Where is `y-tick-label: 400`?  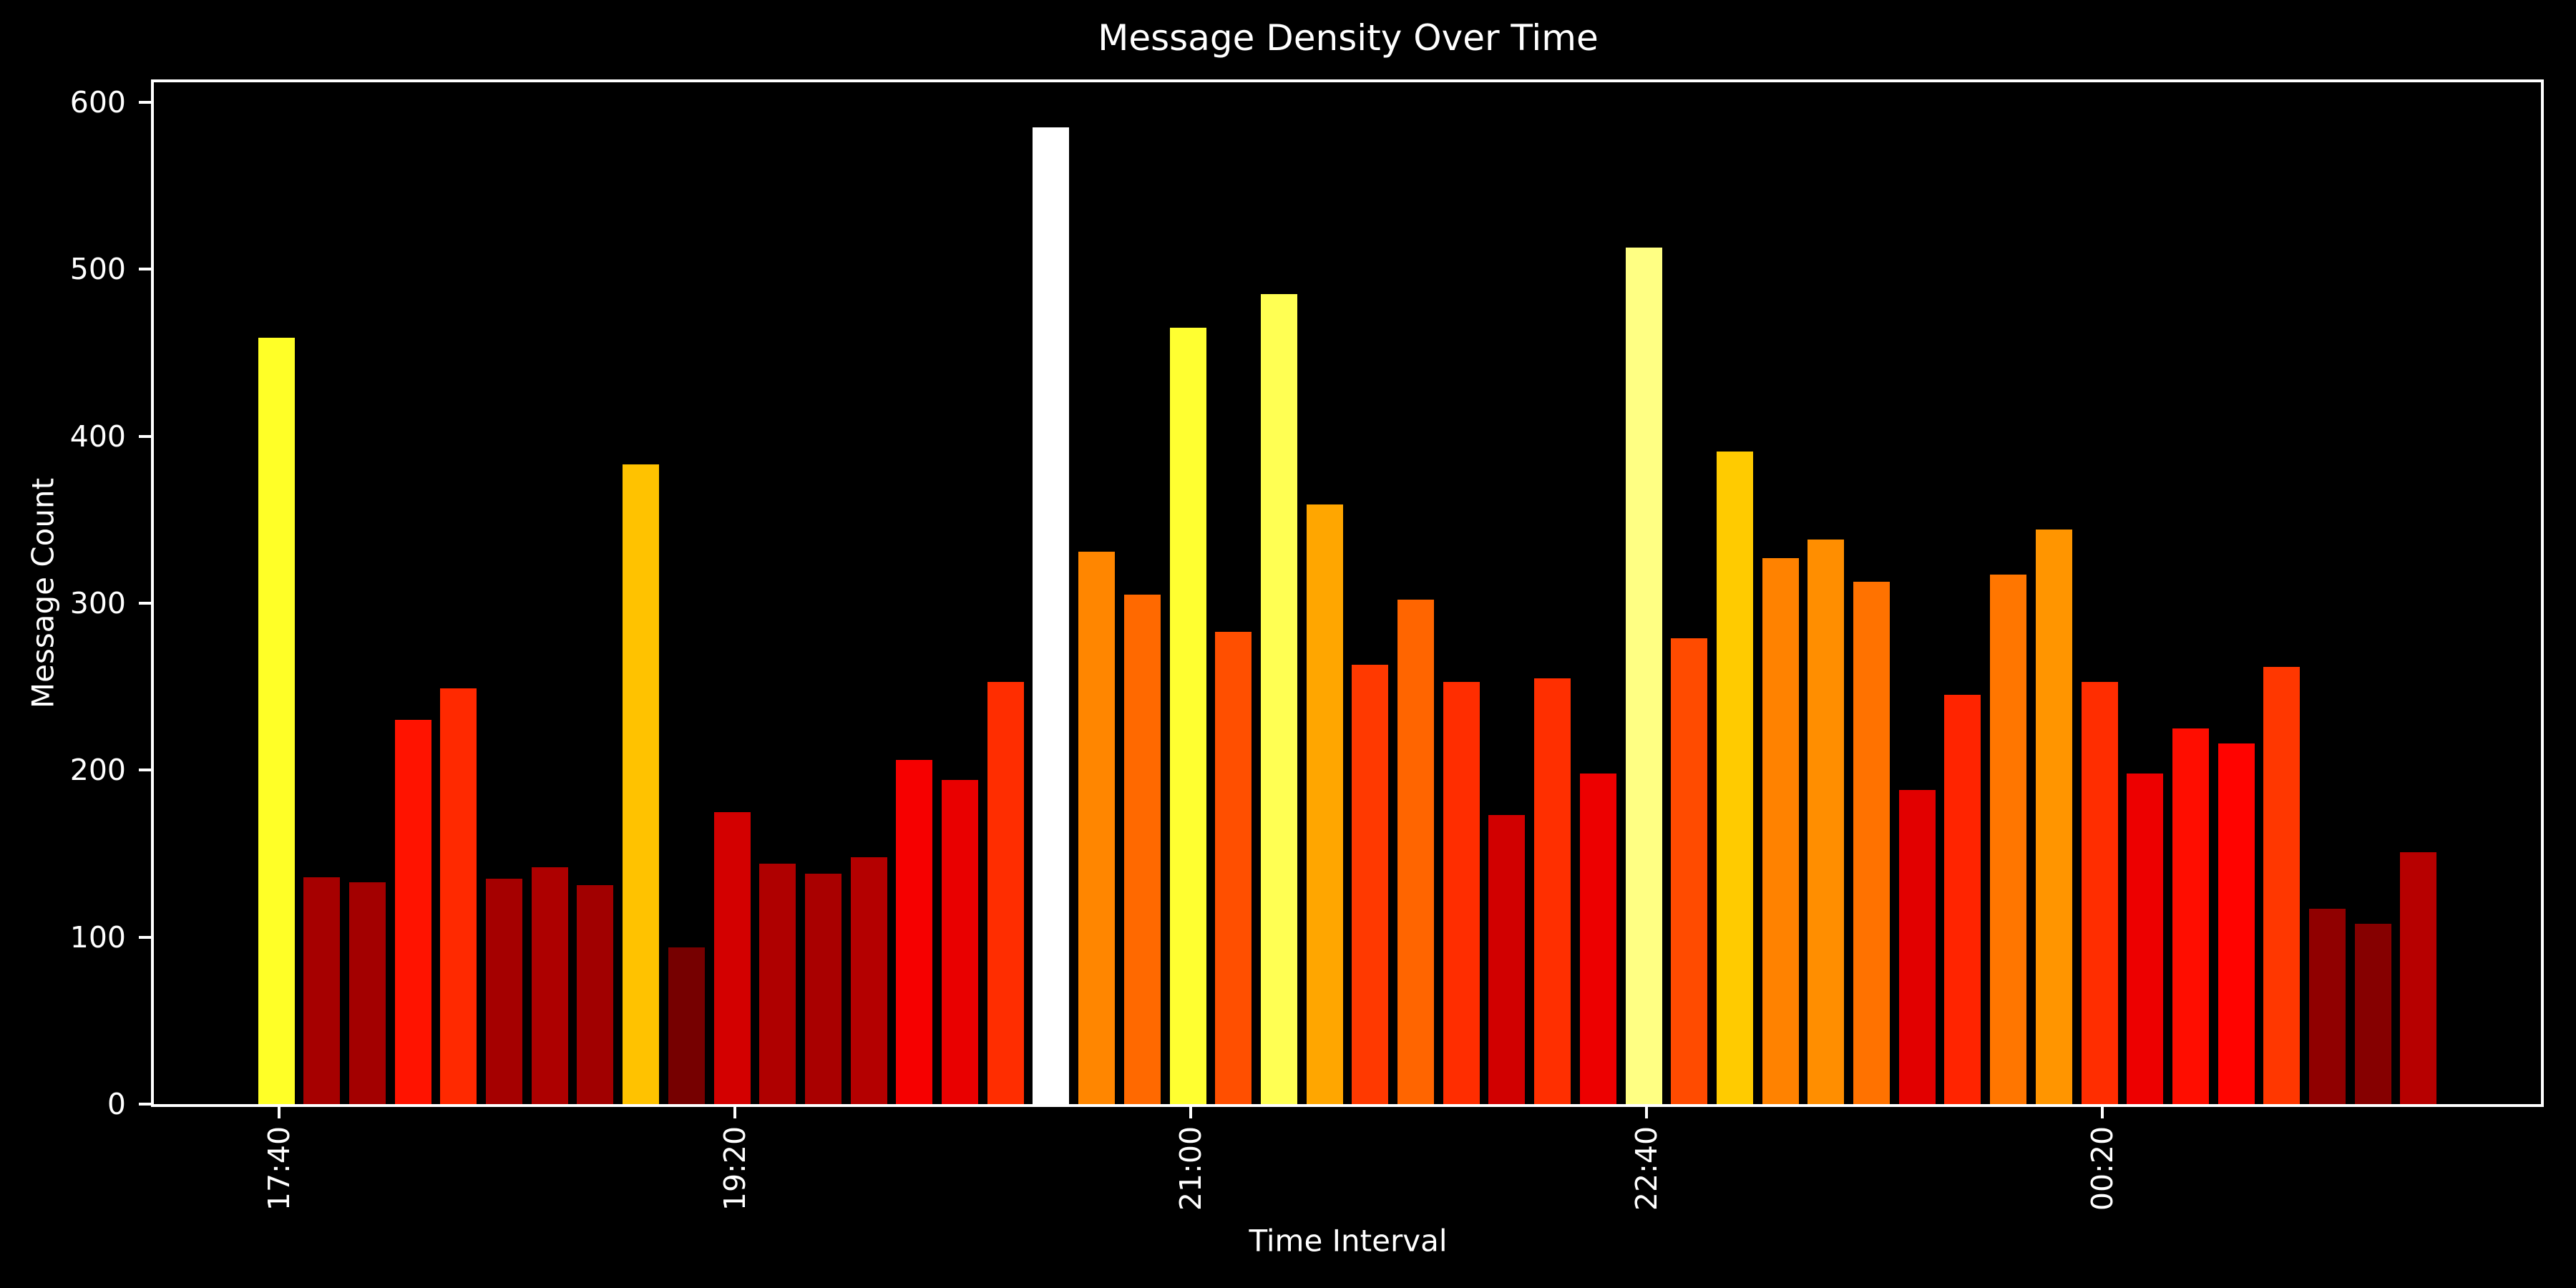
y-tick-label: 400 is located at coordinates (97, 436).